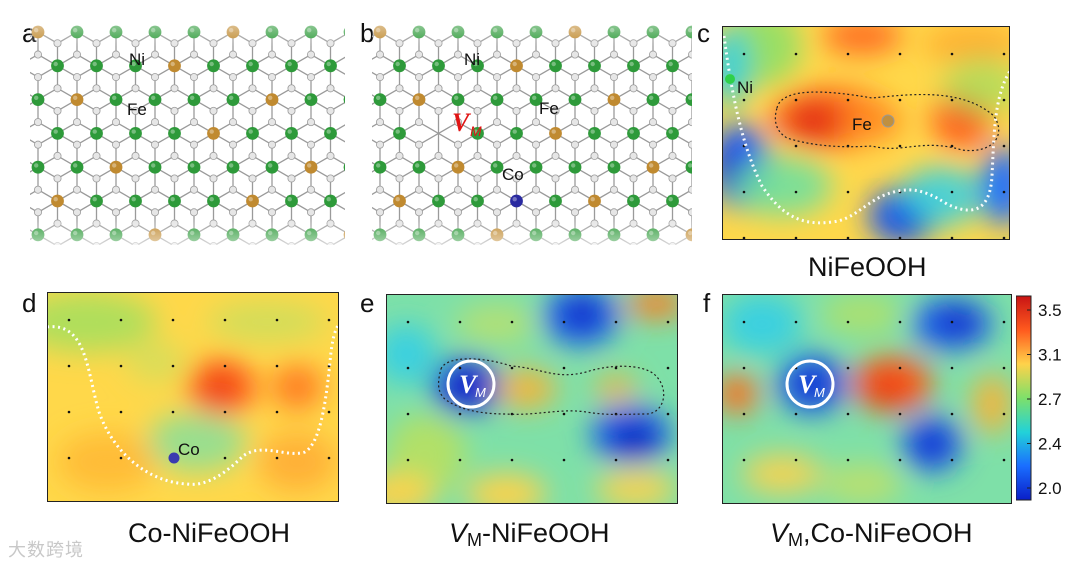 This screenshot has height=569, width=1080. I want to click on caption-e-rest: -NiFeOOH, so click(546, 533).